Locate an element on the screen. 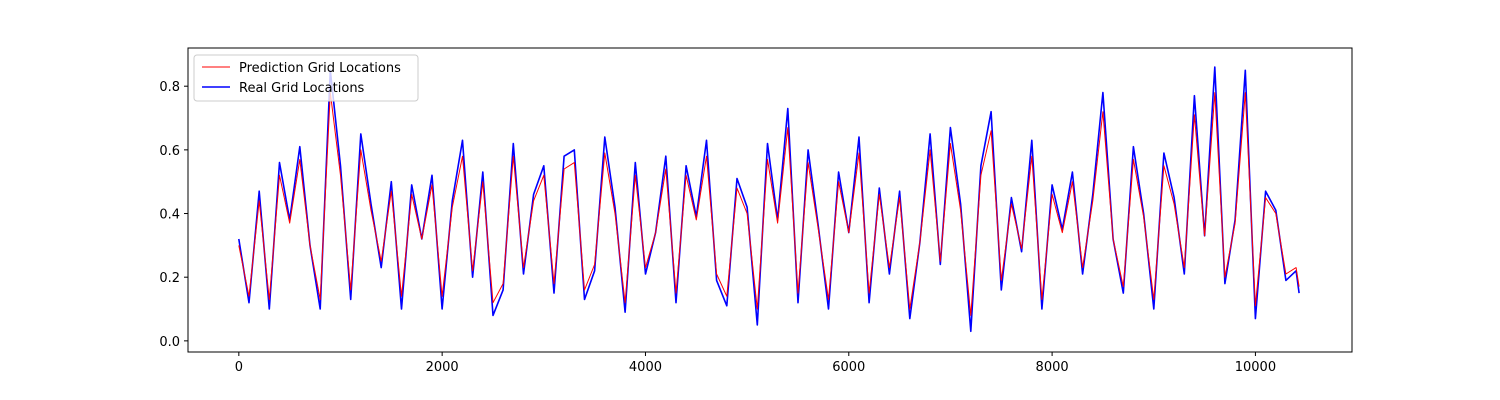 This screenshot has width=1500, height=400. y-tick-label: 0.2 is located at coordinates (169, 278).